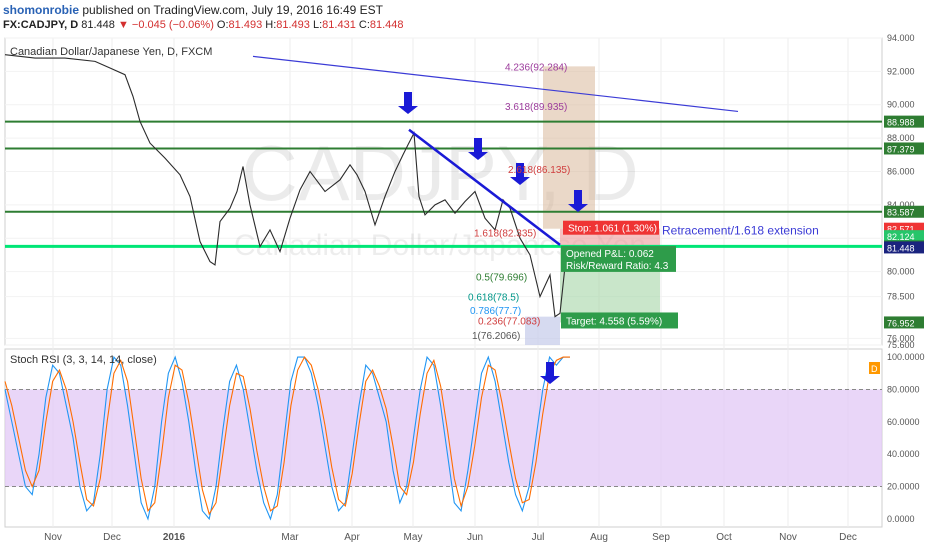 The width and height of the screenshot is (932, 550). What do you see at coordinates (352, 537) in the screenshot?
I see `x-tick-label: Apr` at bounding box center [352, 537].